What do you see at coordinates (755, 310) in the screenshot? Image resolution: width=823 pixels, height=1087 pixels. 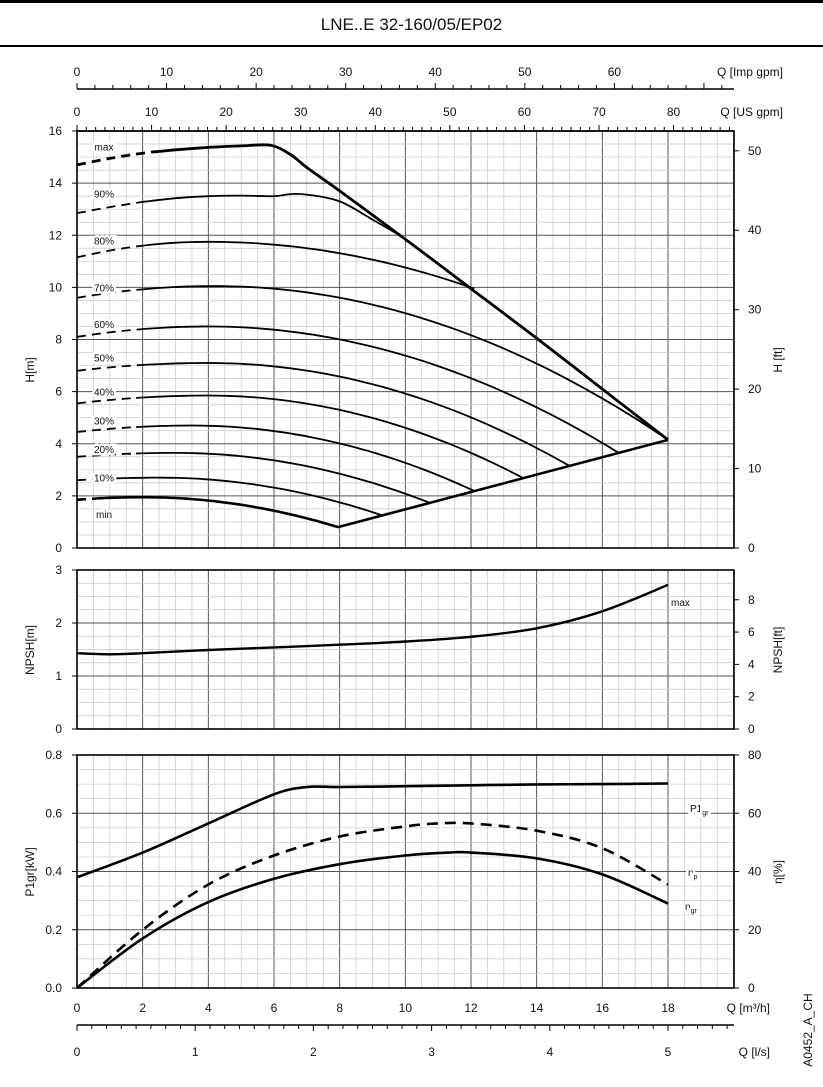 I see `h-ft-tick-label: 30` at bounding box center [755, 310].